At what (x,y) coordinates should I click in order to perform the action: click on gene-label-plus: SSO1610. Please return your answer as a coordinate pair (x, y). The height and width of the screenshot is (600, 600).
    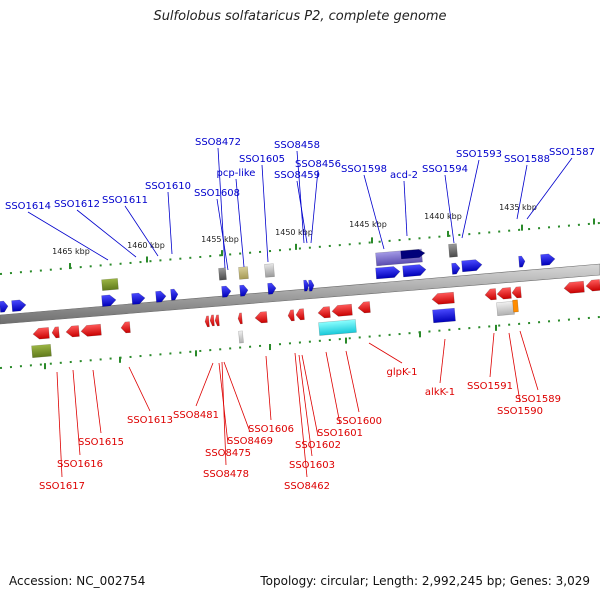
    Looking at the image, I should click on (168, 186).